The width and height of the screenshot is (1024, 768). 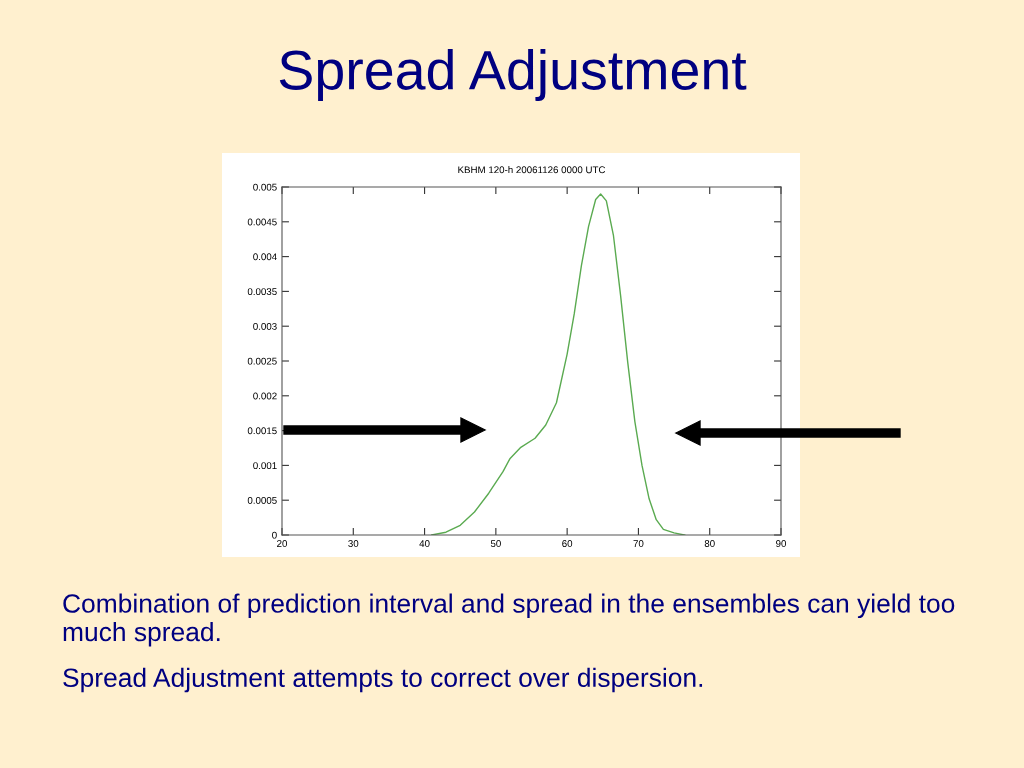 What do you see at coordinates (532, 170) in the screenshot?
I see `chart-title: KBHM 120-h 20061126 0000 UTC` at bounding box center [532, 170].